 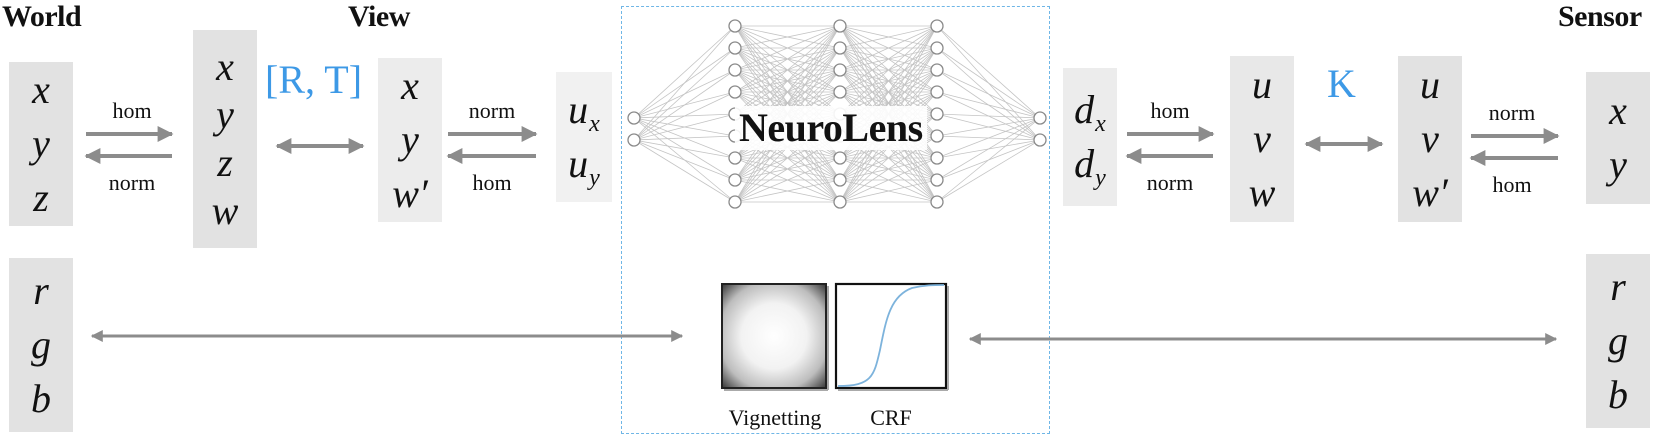 What do you see at coordinates (1262, 192) in the screenshot?
I see `sensor-w: w` at bounding box center [1262, 192].